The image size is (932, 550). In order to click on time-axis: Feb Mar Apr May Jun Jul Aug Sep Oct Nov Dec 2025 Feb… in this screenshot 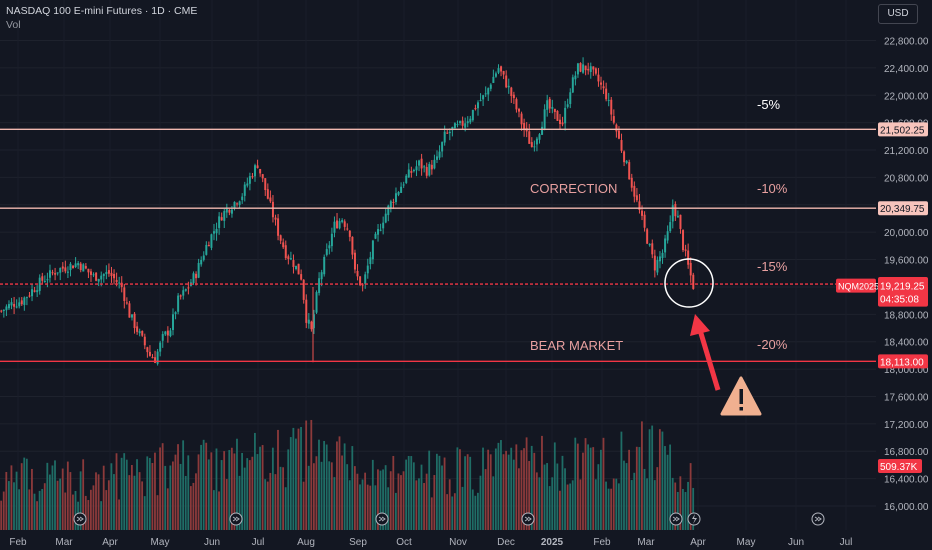, I will do `click(430, 542)`.